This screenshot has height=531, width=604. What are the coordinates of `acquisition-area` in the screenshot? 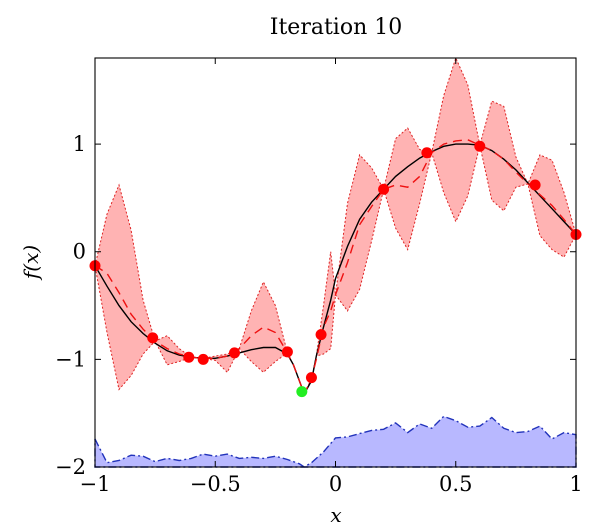 It's located at (335, 441).